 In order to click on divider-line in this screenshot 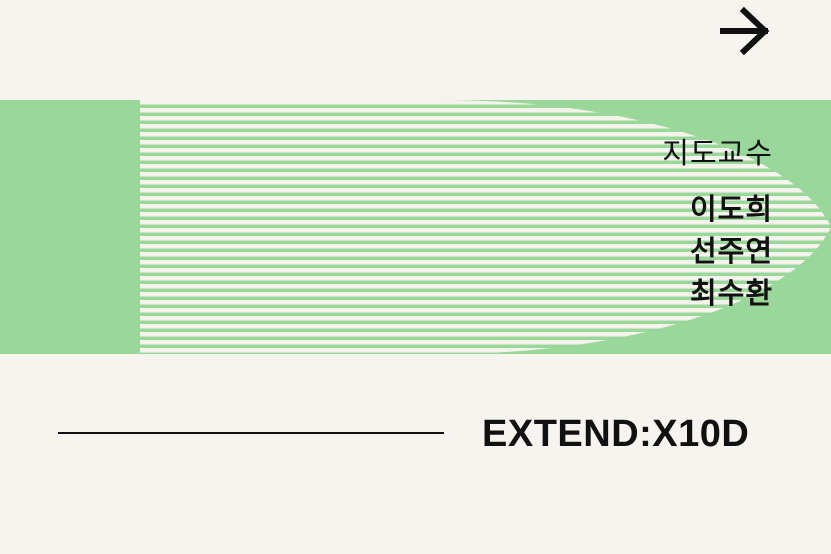, I will do `click(251, 433)`.